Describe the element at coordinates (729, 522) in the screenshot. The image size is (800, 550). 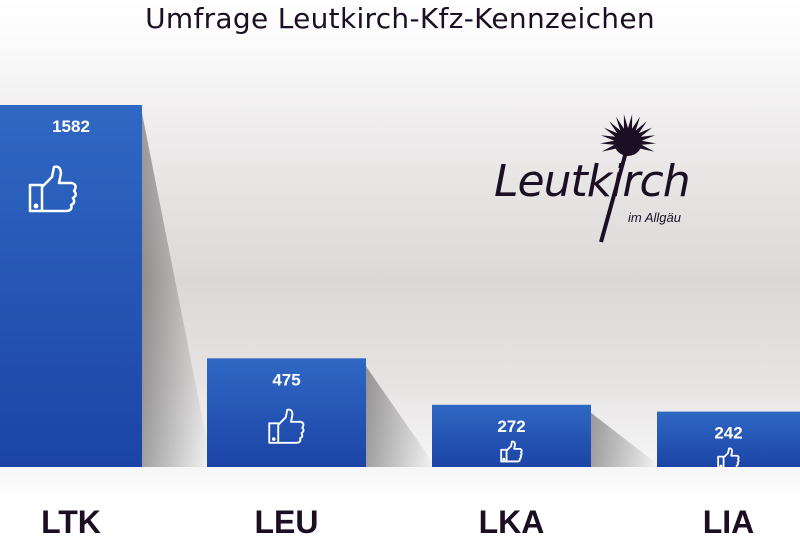
I see `category-label: LIA` at that location.